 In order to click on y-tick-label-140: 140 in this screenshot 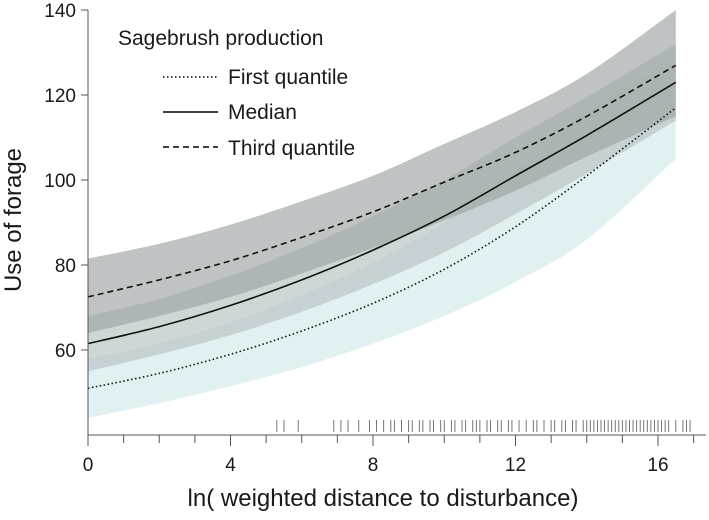, I will do `click(60, 11)`.